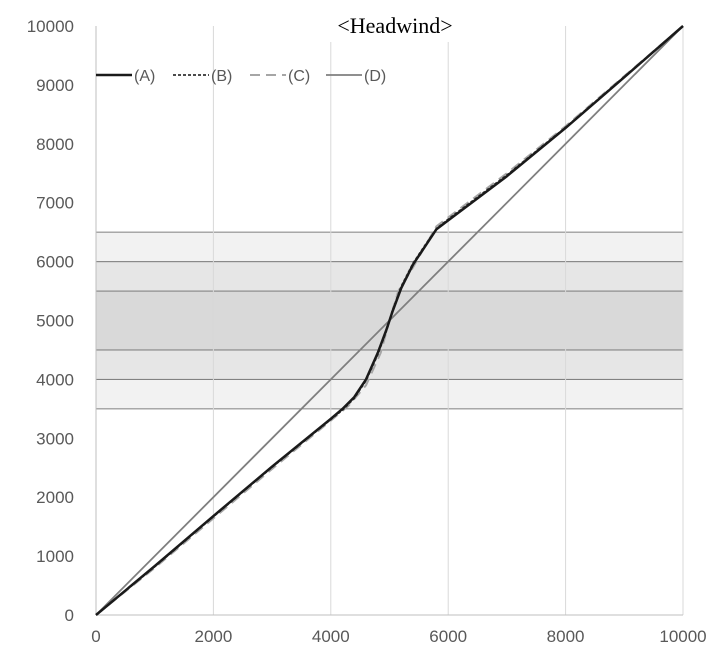 The height and width of the screenshot is (657, 715). Describe the element at coordinates (241, 76) in the screenshot. I see `legend: (A) (B) (C) (D)` at that location.